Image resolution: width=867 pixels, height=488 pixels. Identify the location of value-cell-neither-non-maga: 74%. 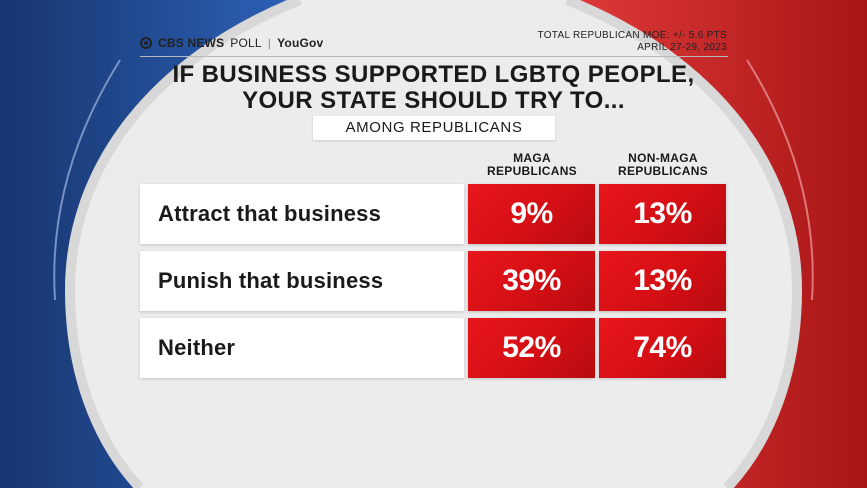
(662, 348).